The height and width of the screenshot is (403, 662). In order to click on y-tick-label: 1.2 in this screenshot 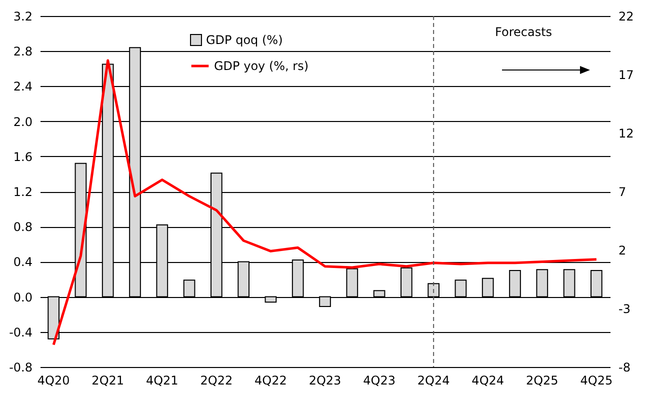, I will do `click(22, 192)`.